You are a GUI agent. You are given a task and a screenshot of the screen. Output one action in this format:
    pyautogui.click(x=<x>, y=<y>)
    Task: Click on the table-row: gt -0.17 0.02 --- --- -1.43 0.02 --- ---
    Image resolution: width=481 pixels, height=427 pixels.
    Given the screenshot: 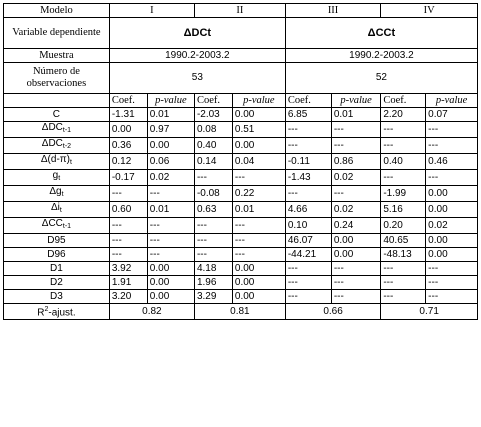 What is the action you would take?
    pyautogui.click(x=240, y=177)
    